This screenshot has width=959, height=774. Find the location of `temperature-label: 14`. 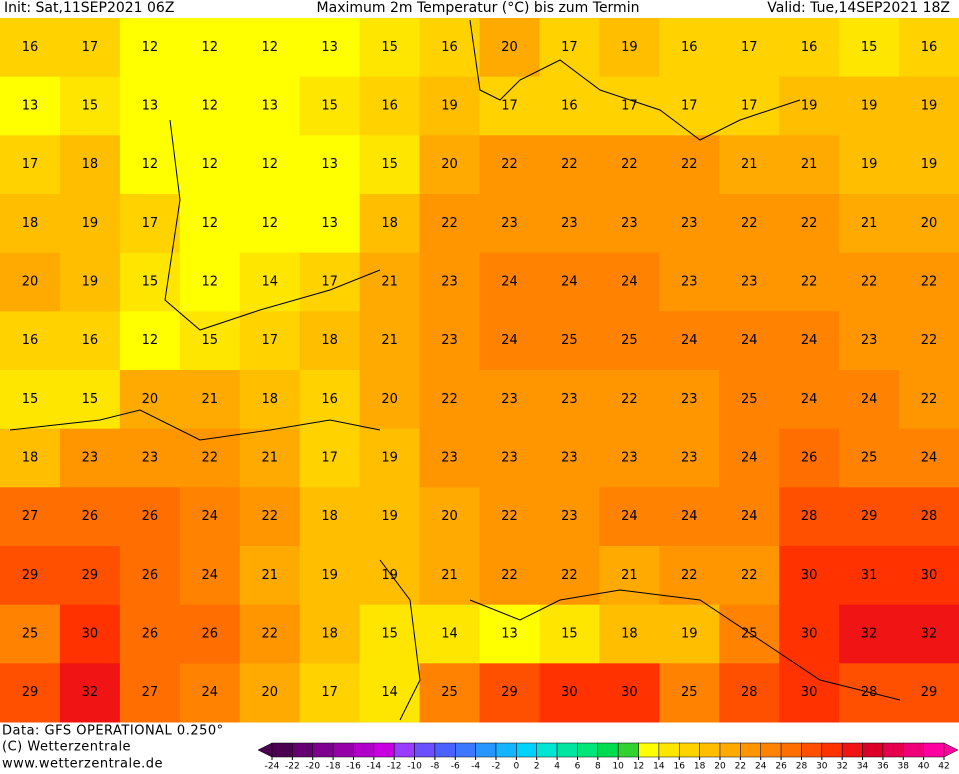

temperature-label: 14 is located at coordinates (449, 634).